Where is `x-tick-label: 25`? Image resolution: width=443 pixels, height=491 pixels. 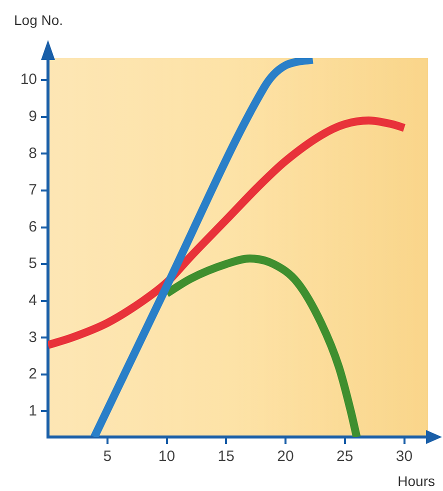 x-tick-label: 25 is located at coordinates (345, 457).